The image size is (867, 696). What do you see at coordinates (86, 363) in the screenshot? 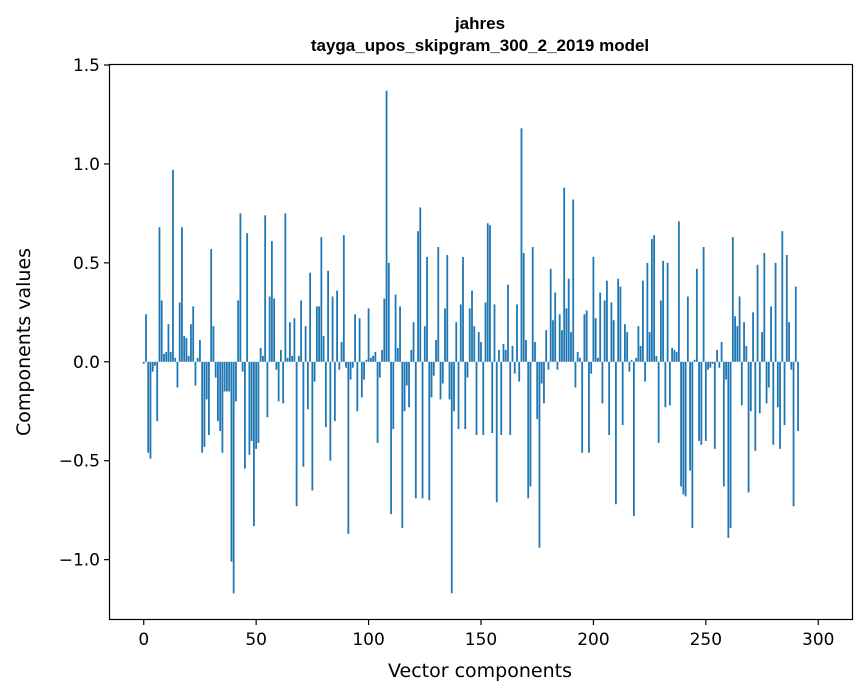
I see `y-tick-label: 0.0` at bounding box center [86, 363].